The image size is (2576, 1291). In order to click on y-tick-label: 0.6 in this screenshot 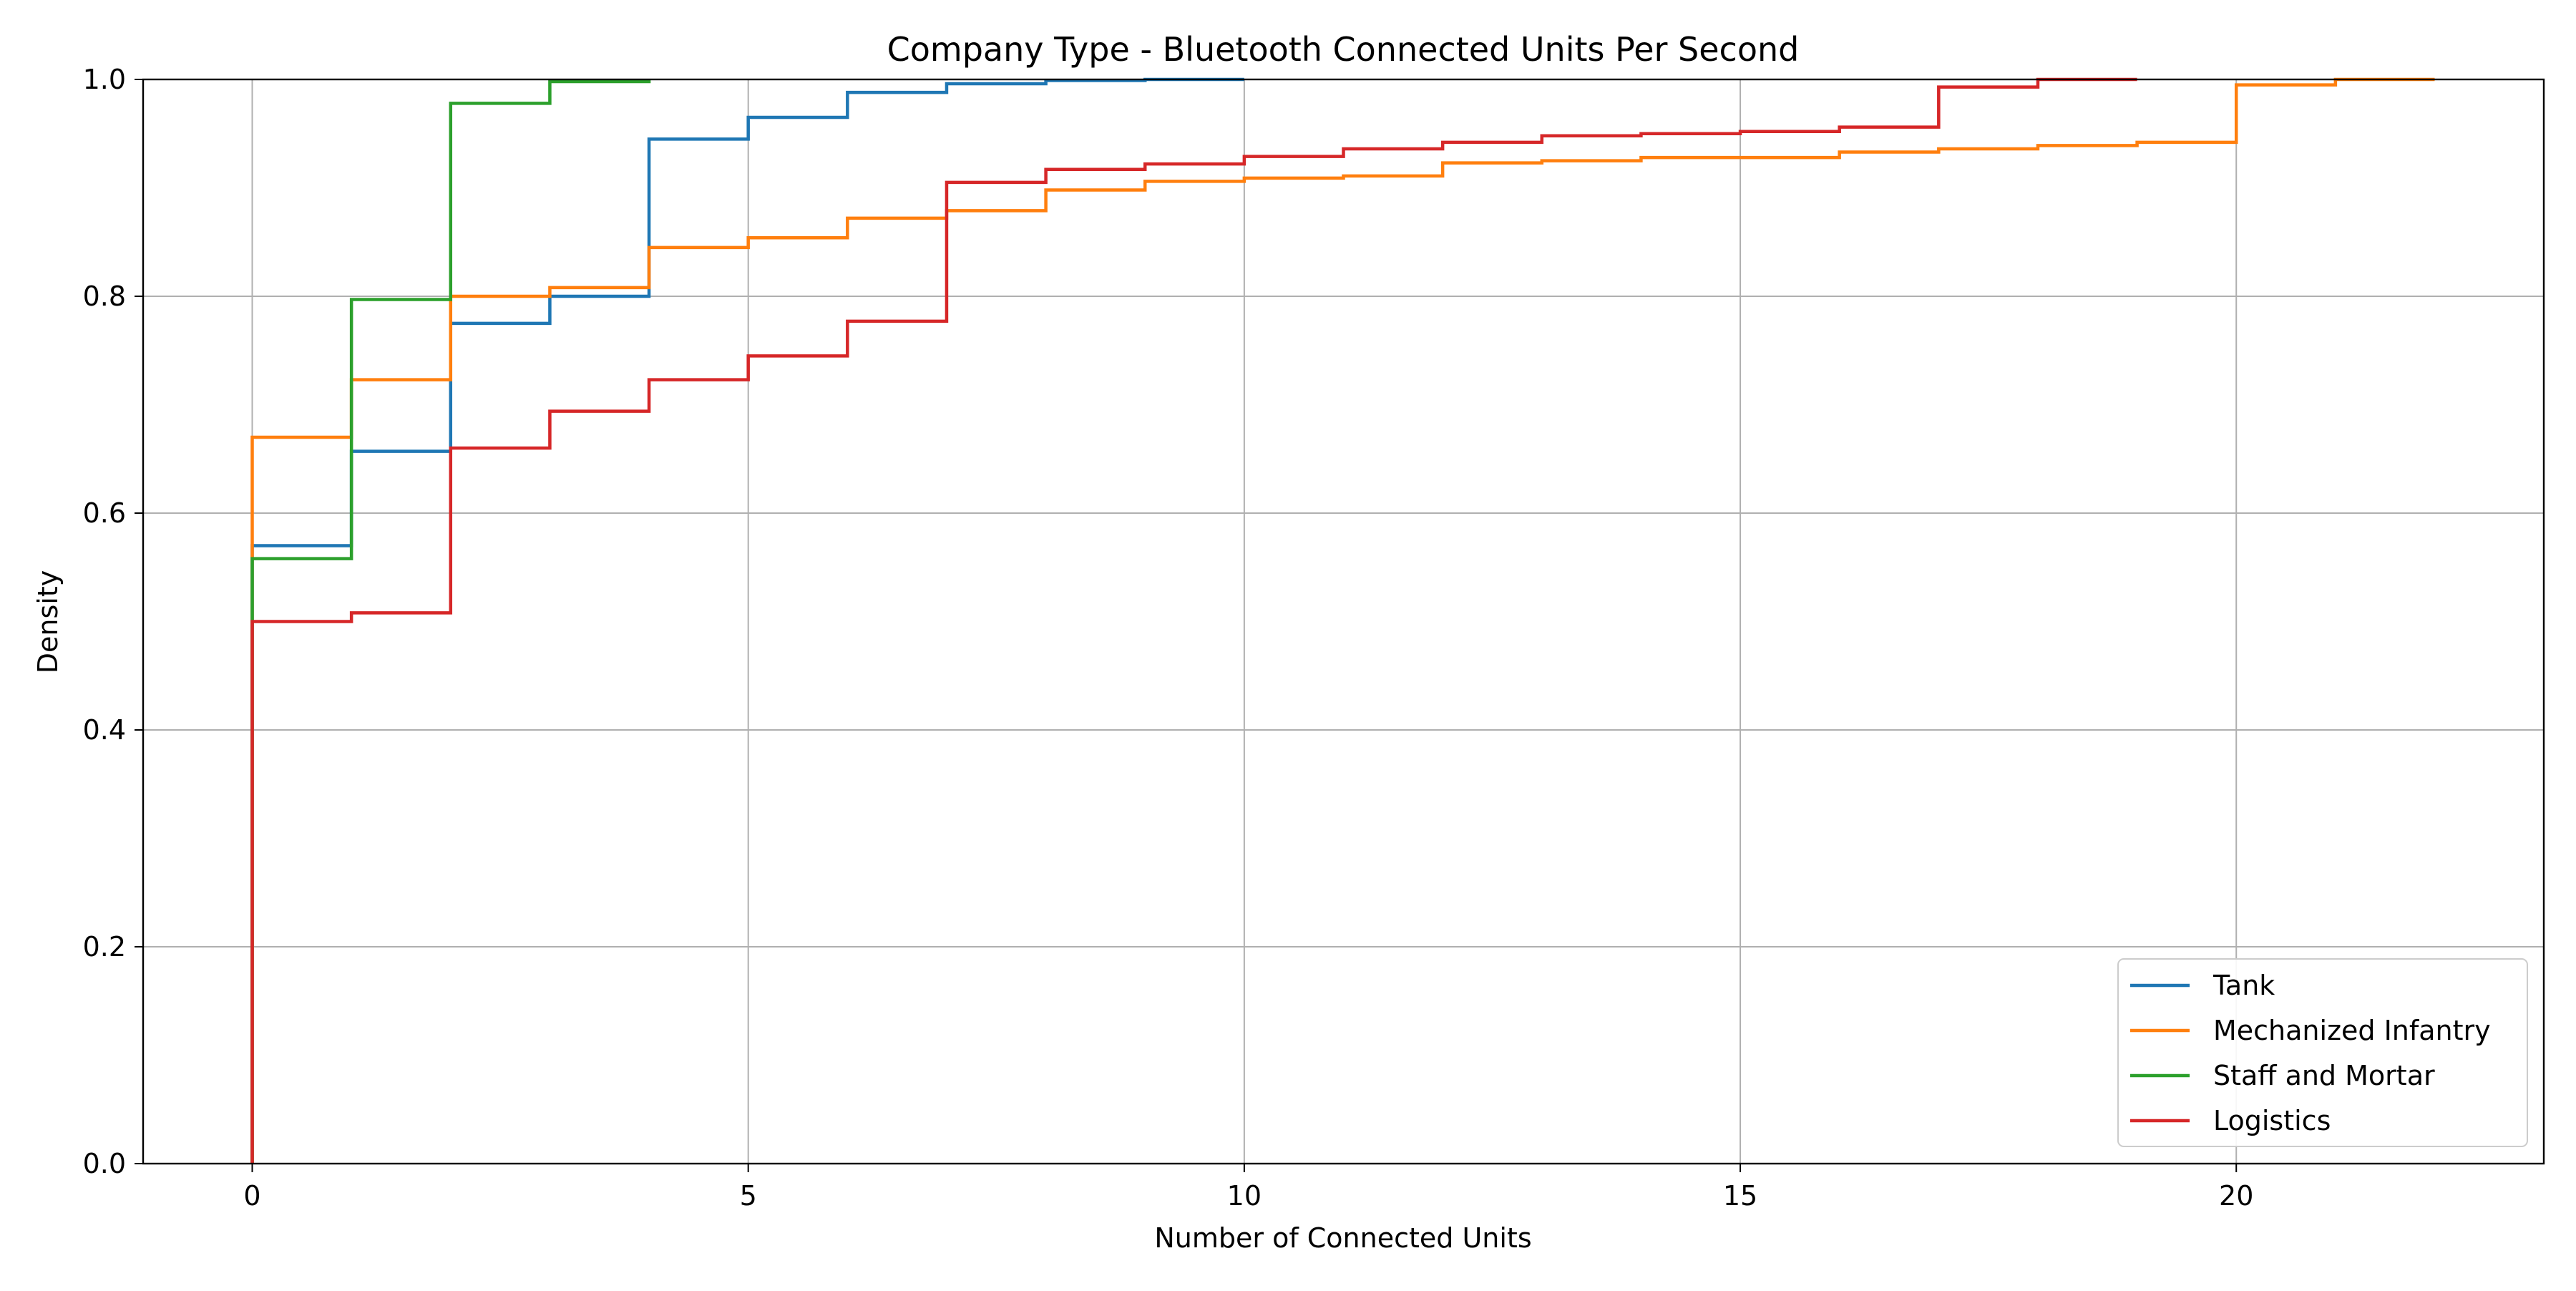, I will do `click(104, 513)`.